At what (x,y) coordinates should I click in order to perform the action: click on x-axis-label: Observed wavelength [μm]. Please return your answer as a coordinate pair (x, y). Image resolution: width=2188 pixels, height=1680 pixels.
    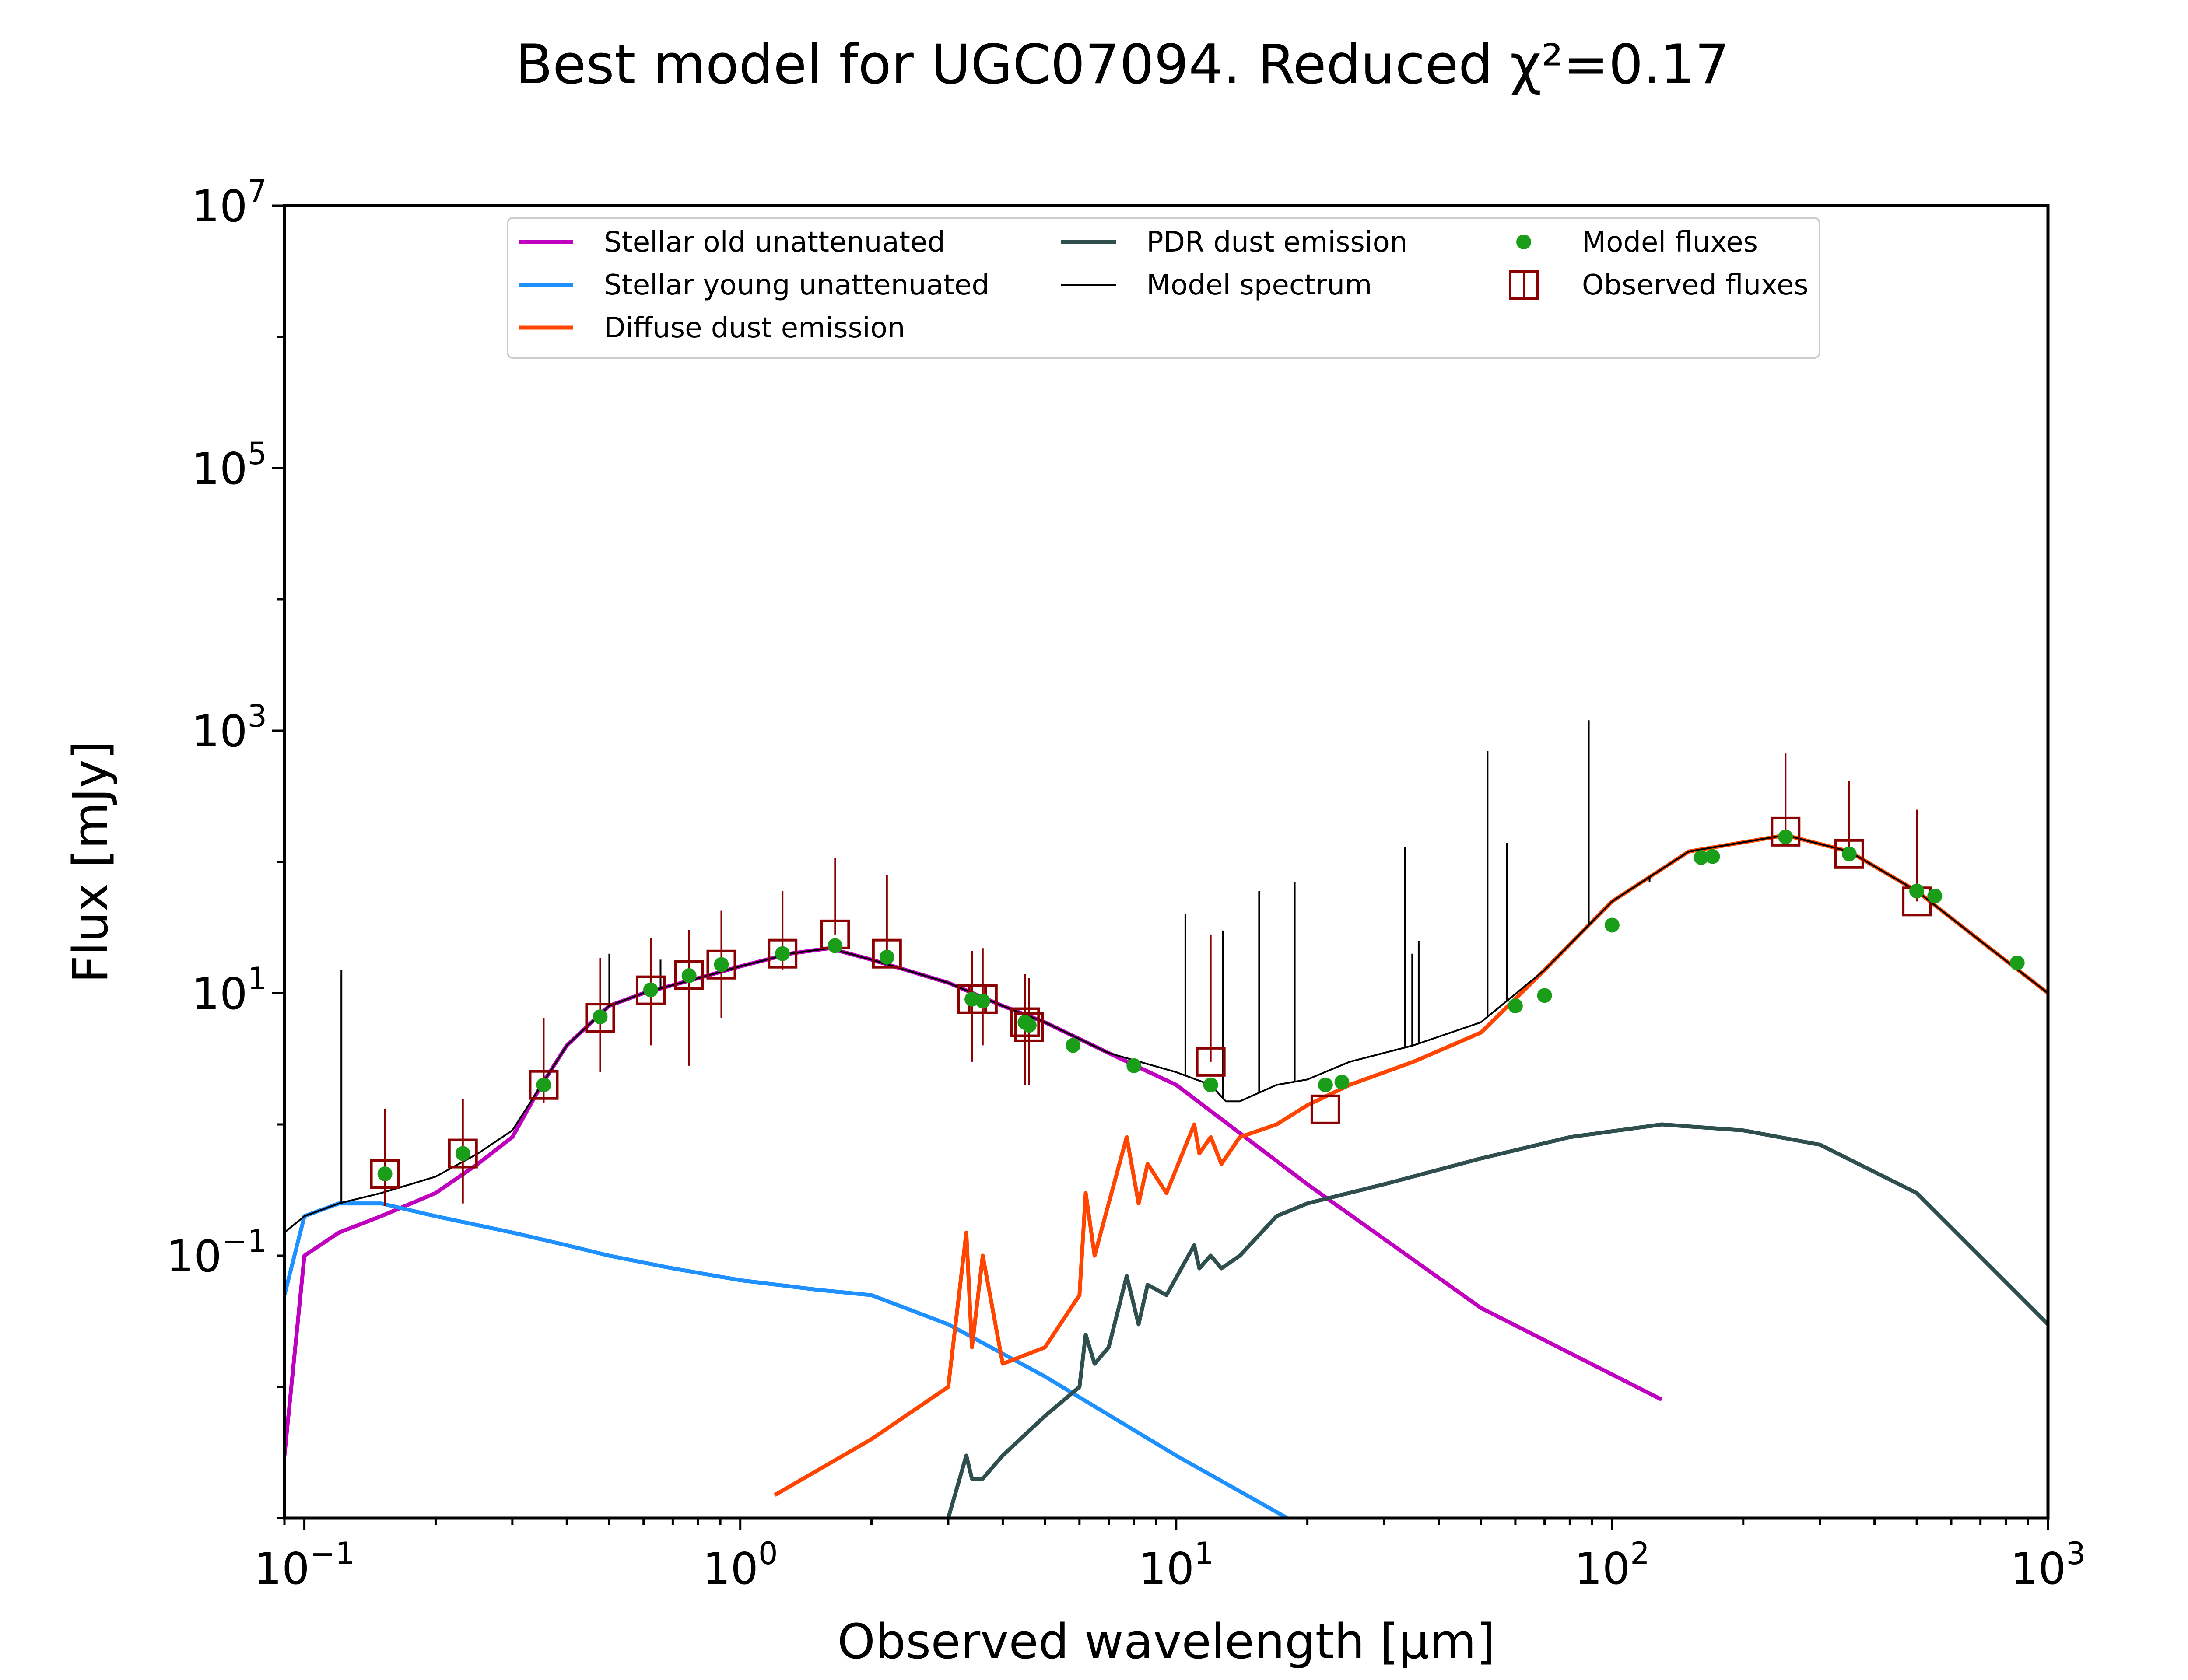
    Looking at the image, I should click on (1166, 1642).